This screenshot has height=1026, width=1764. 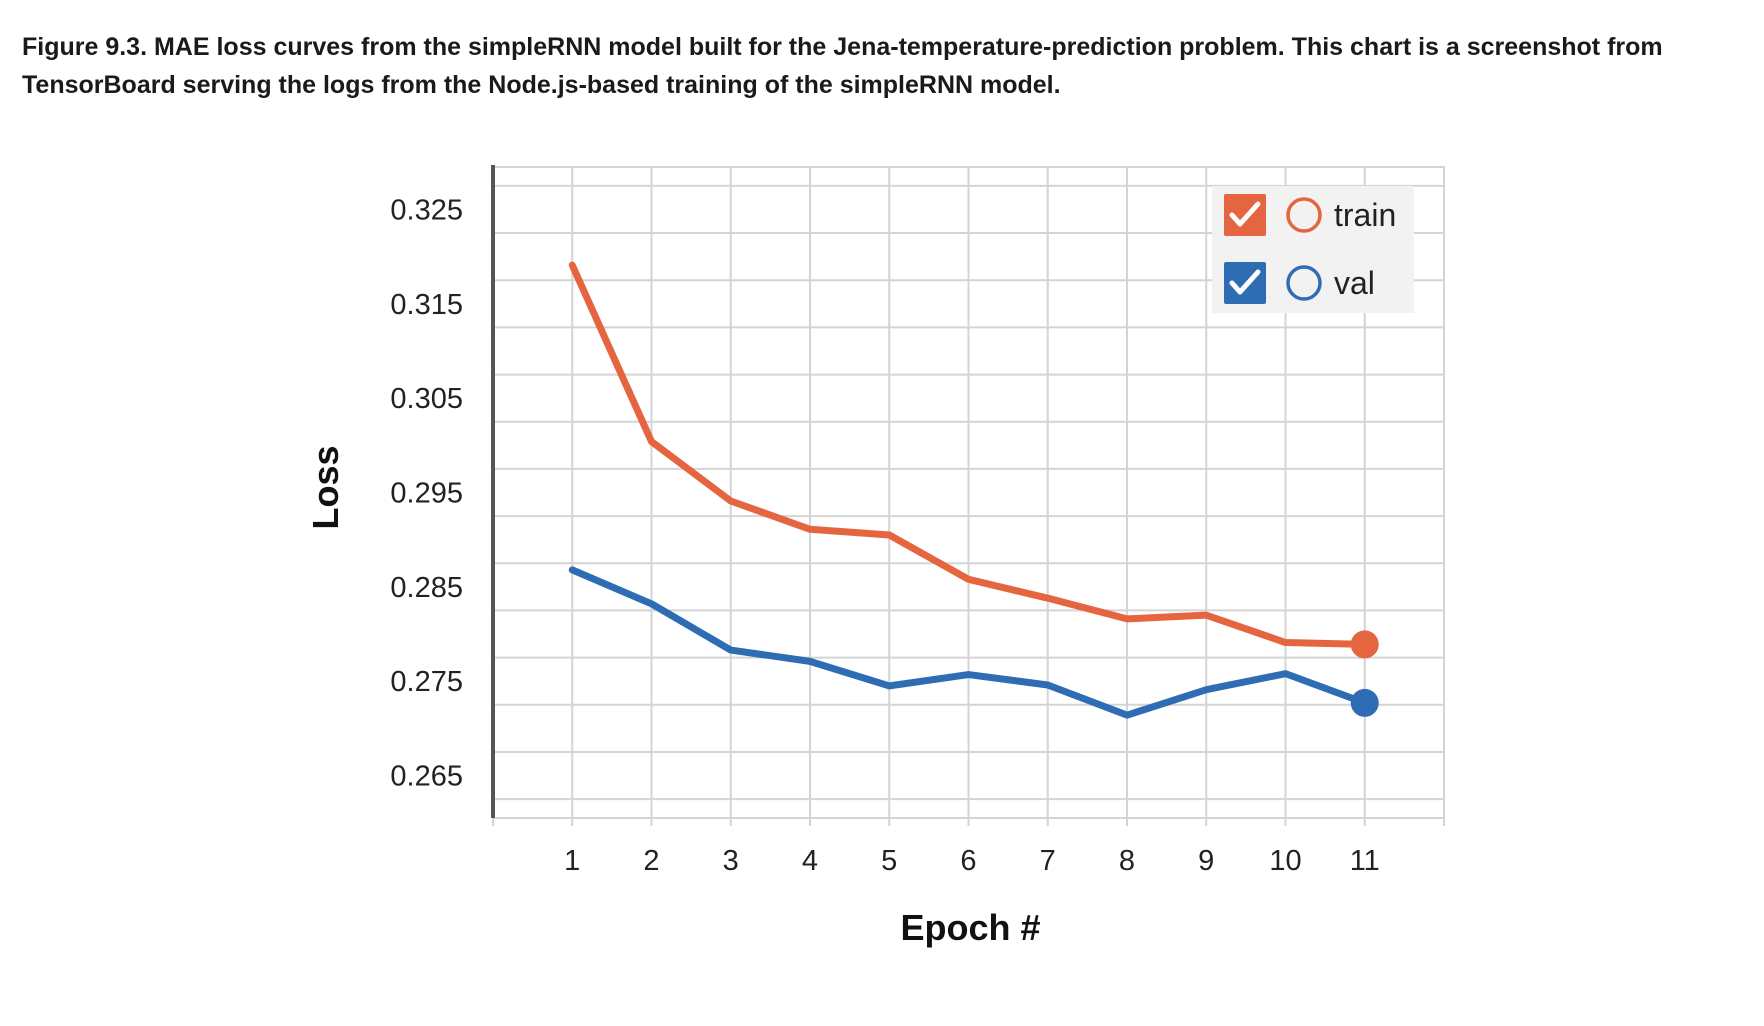 I want to click on x-tick-label: 5, so click(x=889, y=861).